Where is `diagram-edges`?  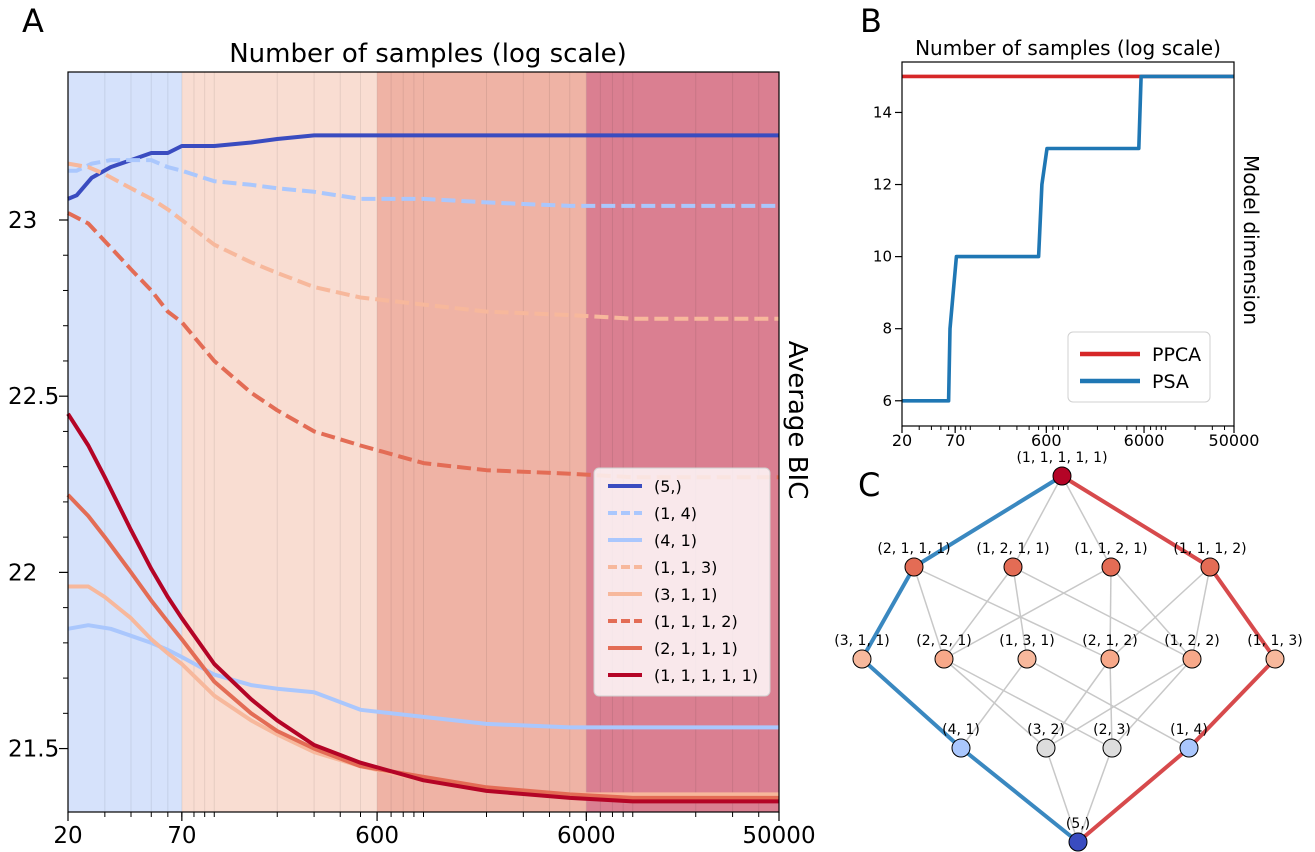
diagram-edges is located at coordinates (1068, 659).